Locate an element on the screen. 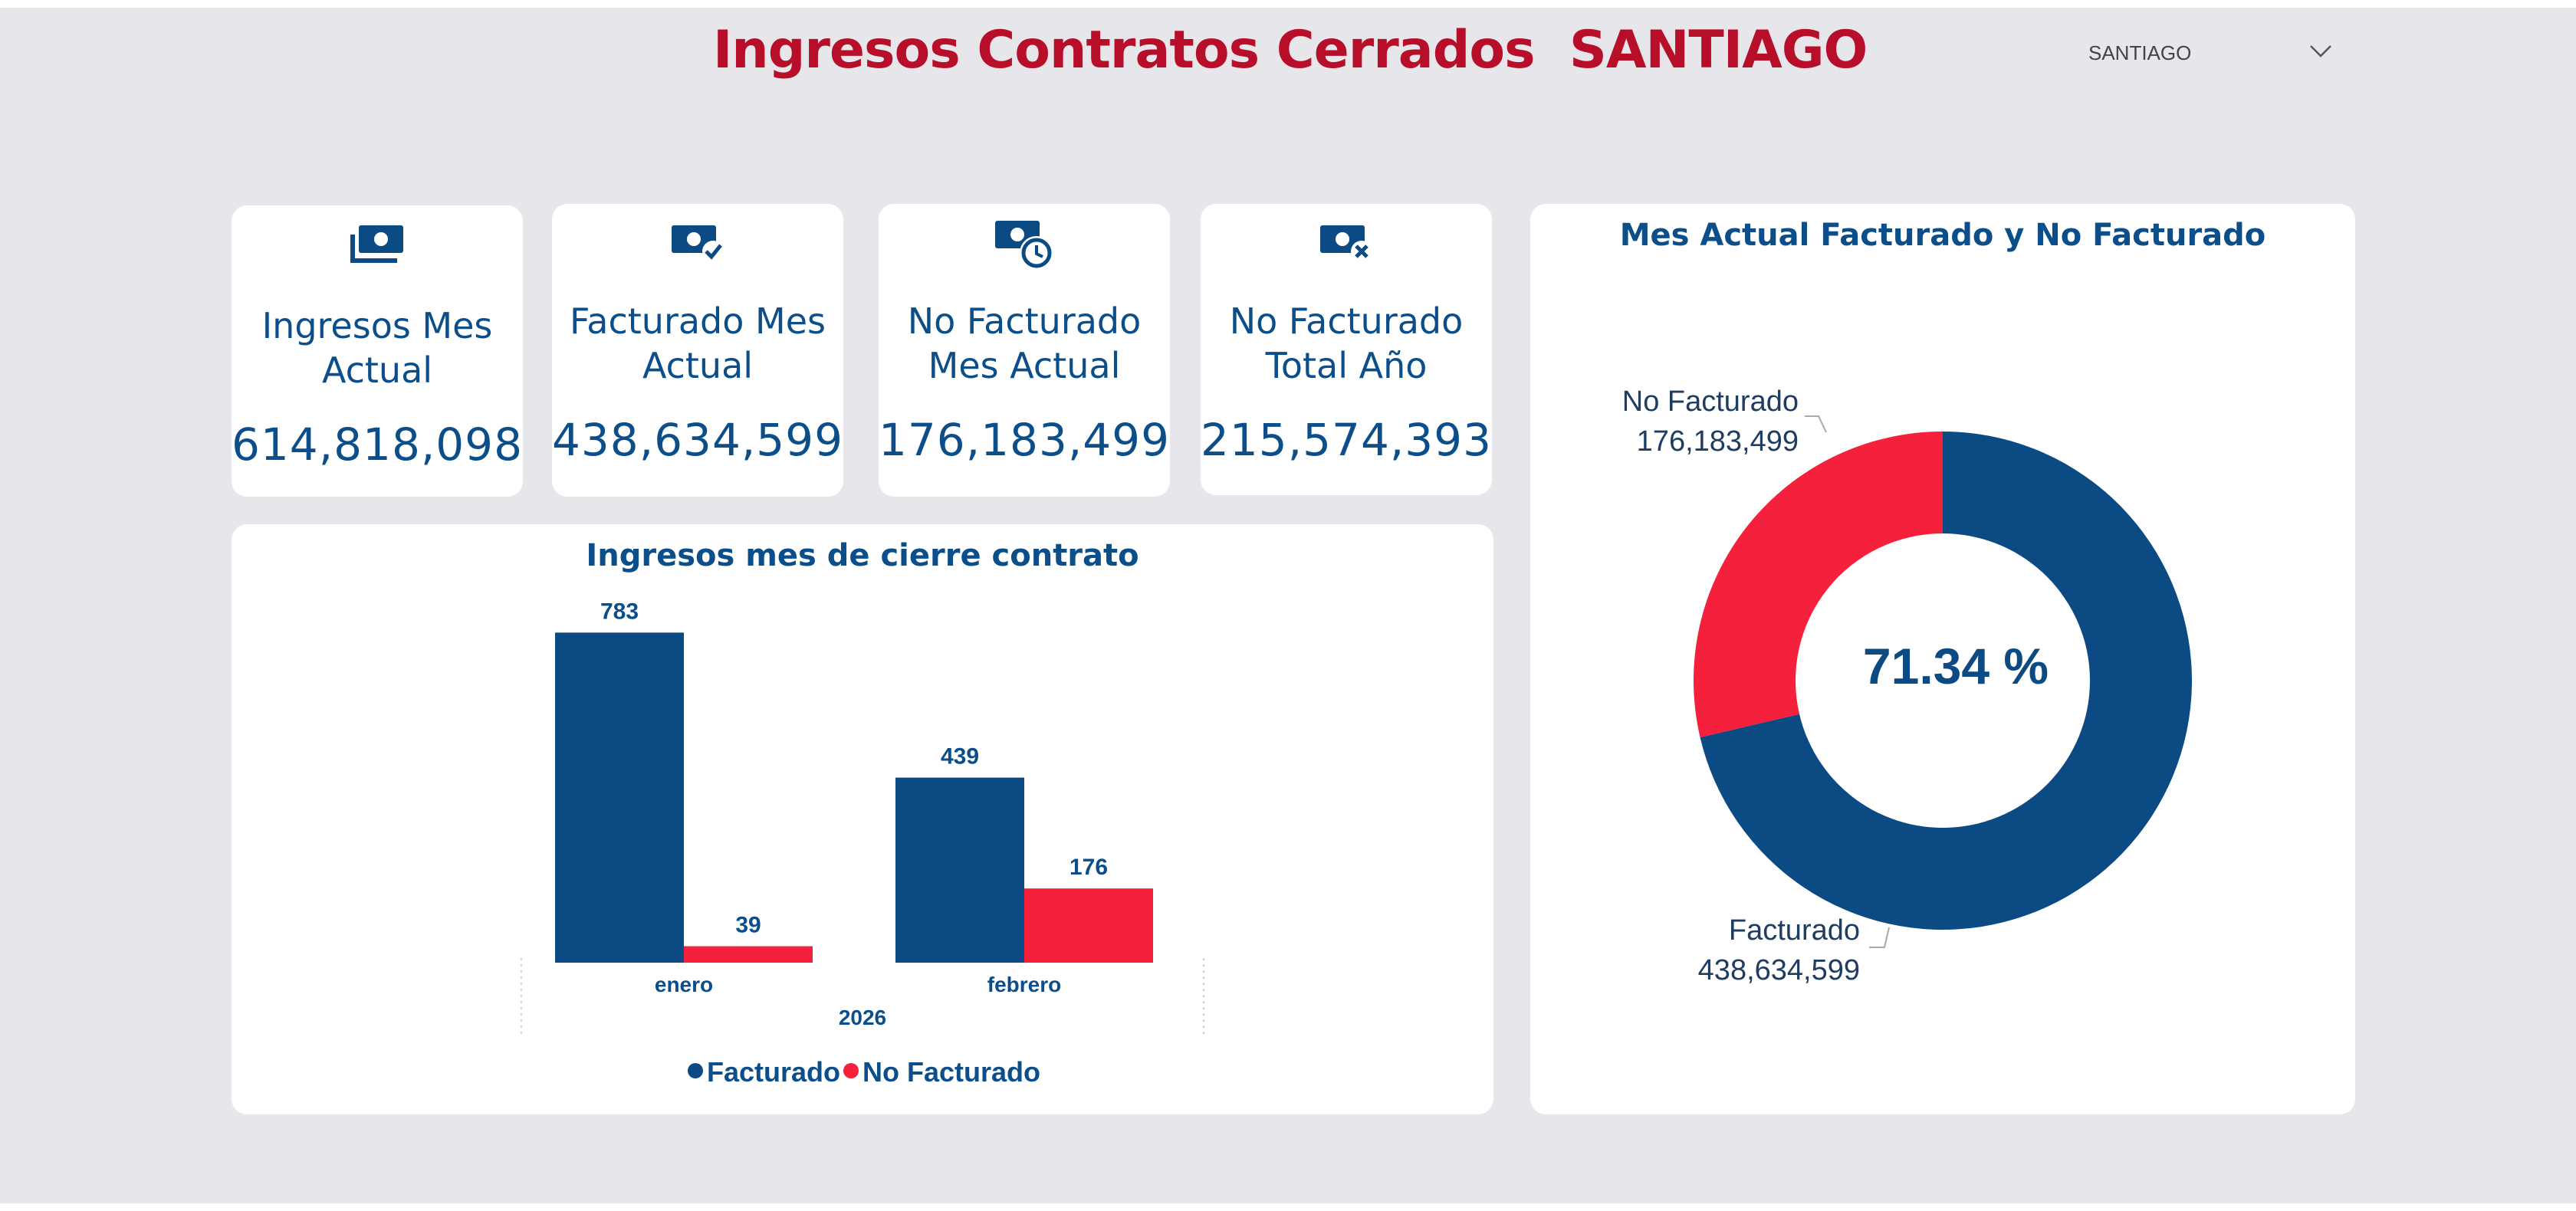  kpi-card-facturado: Facturado Mes Actual 438,634,599 is located at coordinates (698, 350).